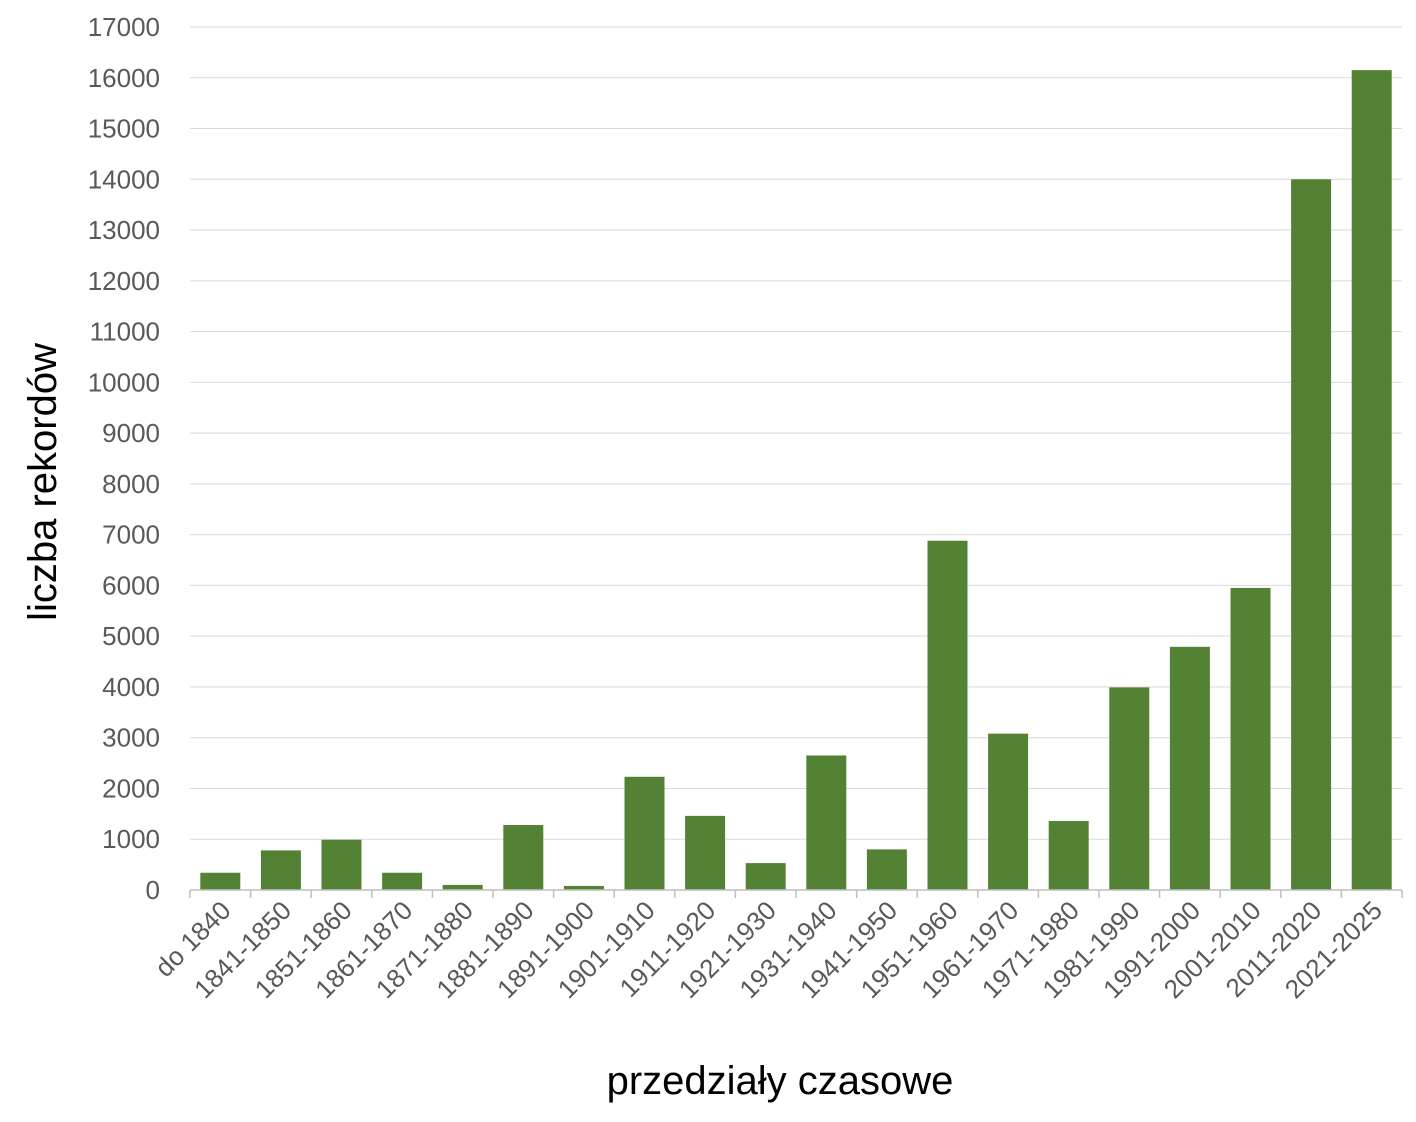 This screenshot has width=1416, height=1122. I want to click on y-axis-title: liczba rekordów, so click(43, 482).